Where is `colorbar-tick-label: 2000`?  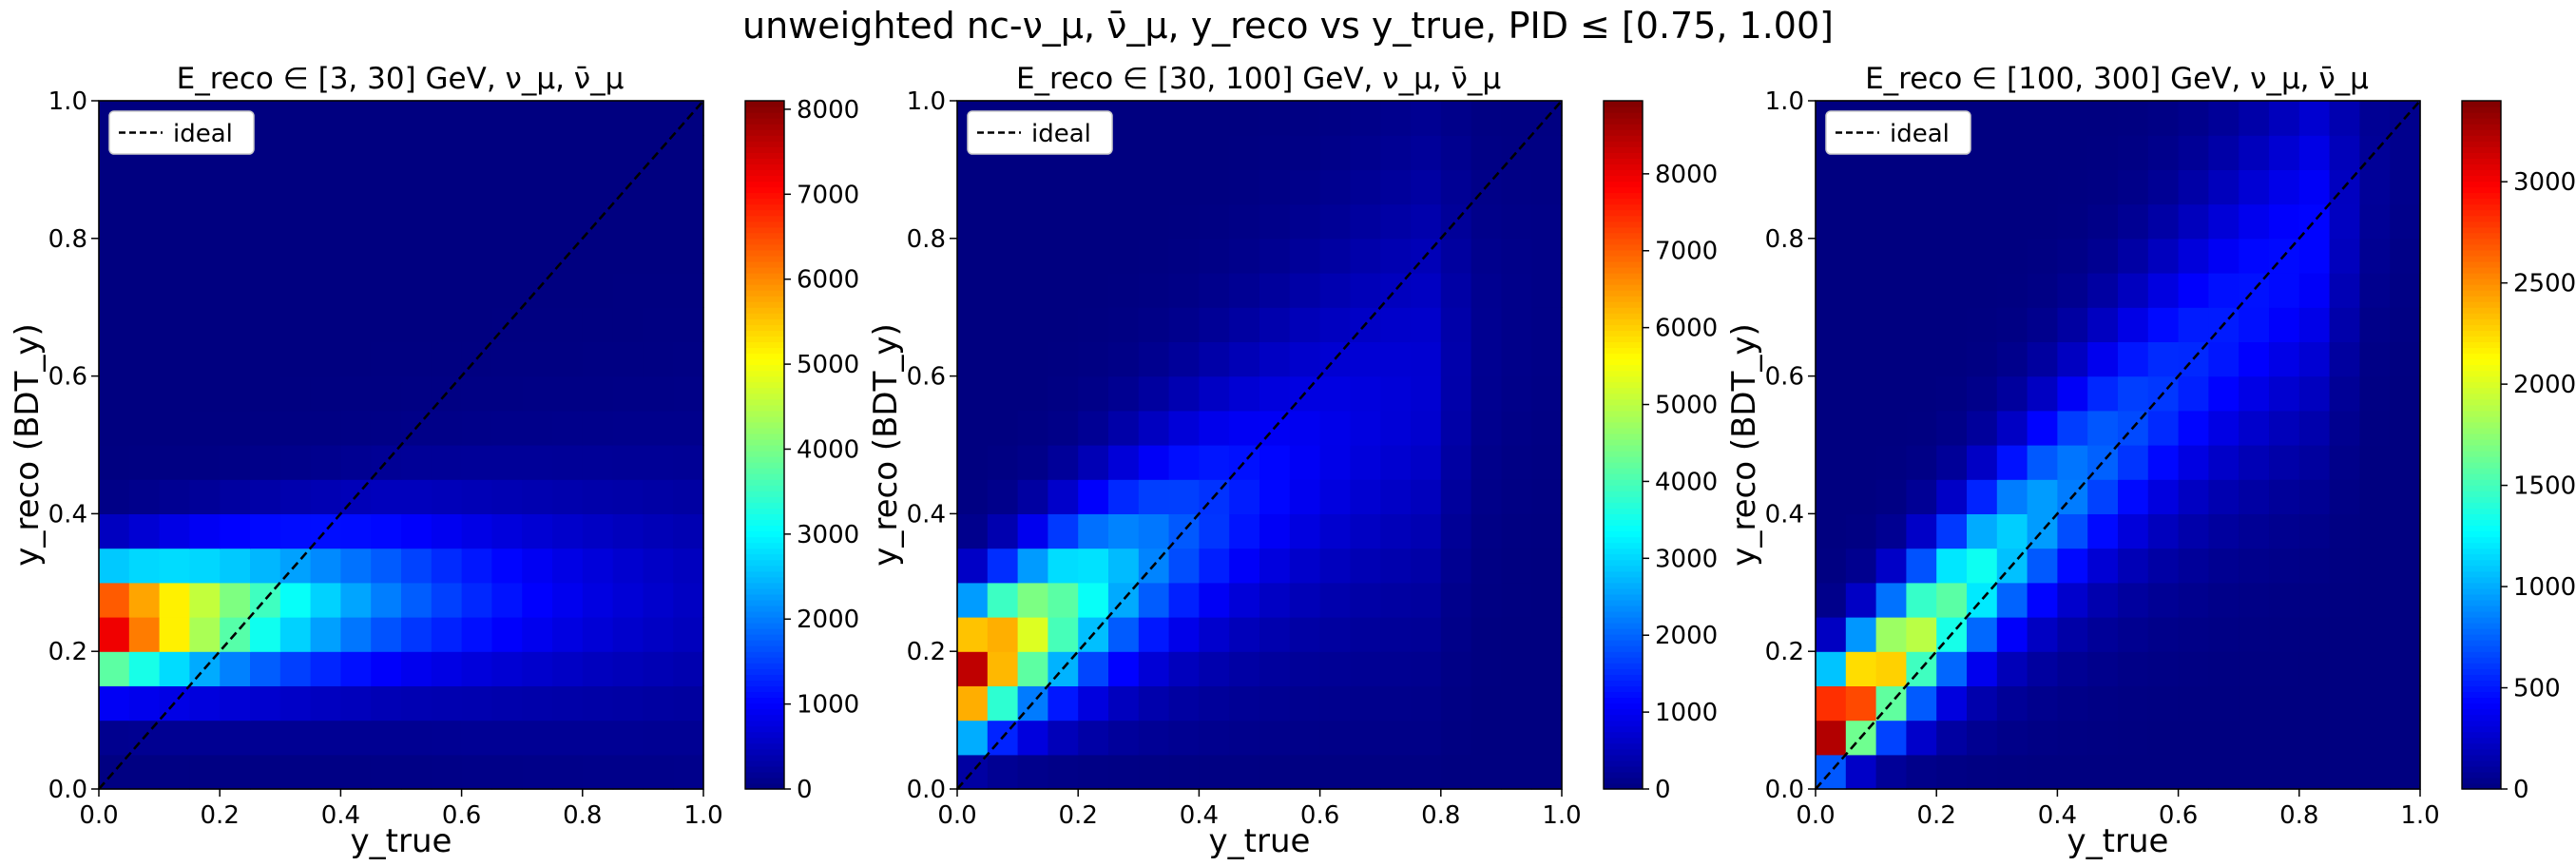
colorbar-tick-label: 2000 is located at coordinates (828, 620).